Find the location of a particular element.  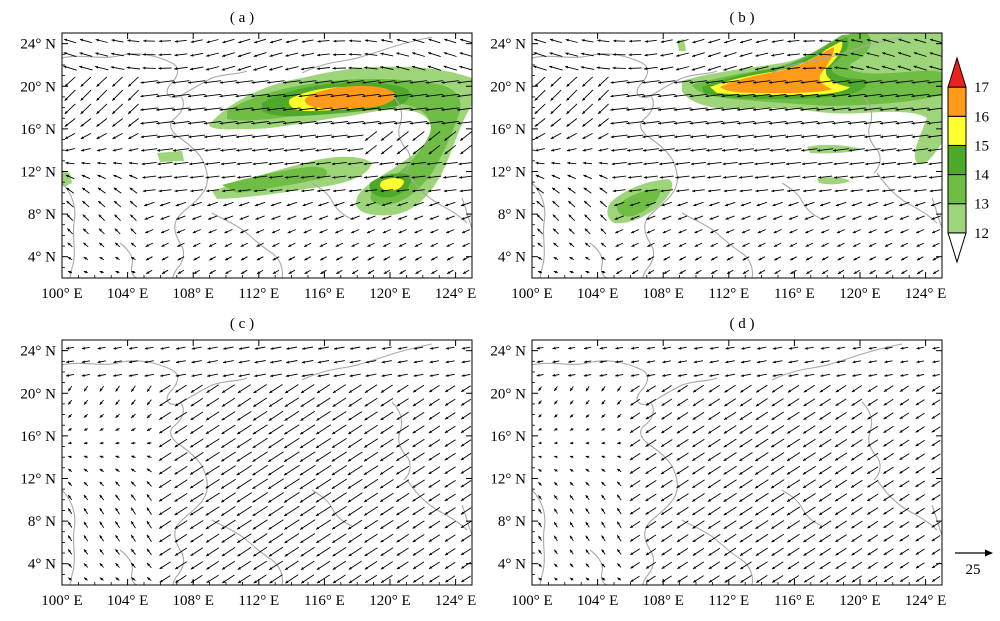

colorbar-level-label: 12 is located at coordinates (981, 234).